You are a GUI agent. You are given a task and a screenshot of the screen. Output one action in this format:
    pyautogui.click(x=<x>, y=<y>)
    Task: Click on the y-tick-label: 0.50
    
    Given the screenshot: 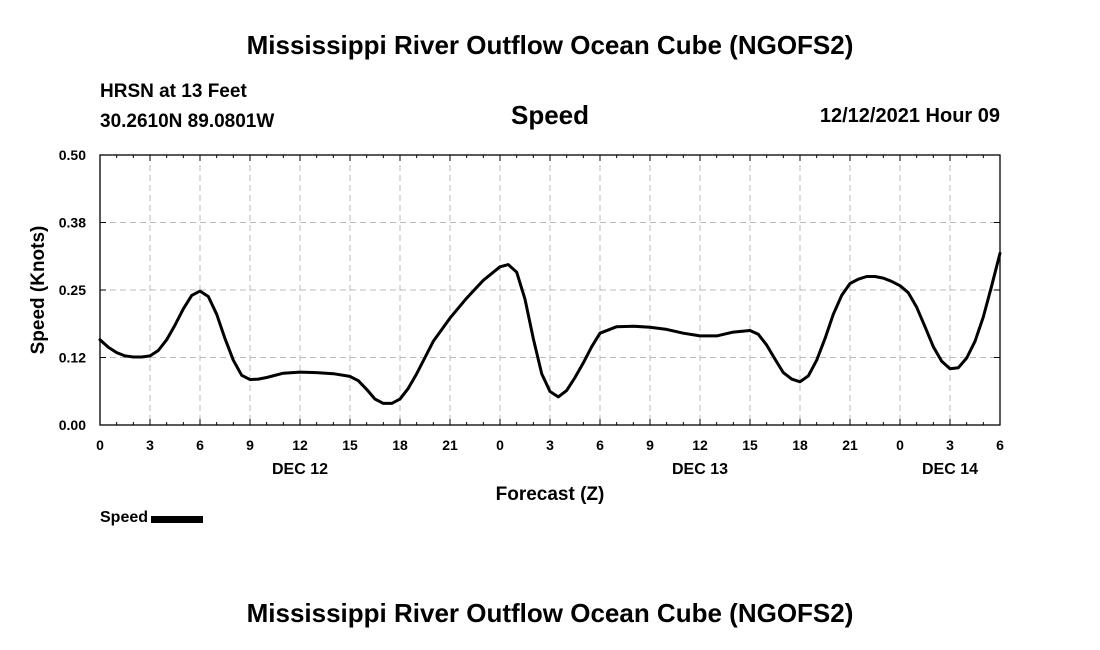 What is the action you would take?
    pyautogui.click(x=72, y=155)
    